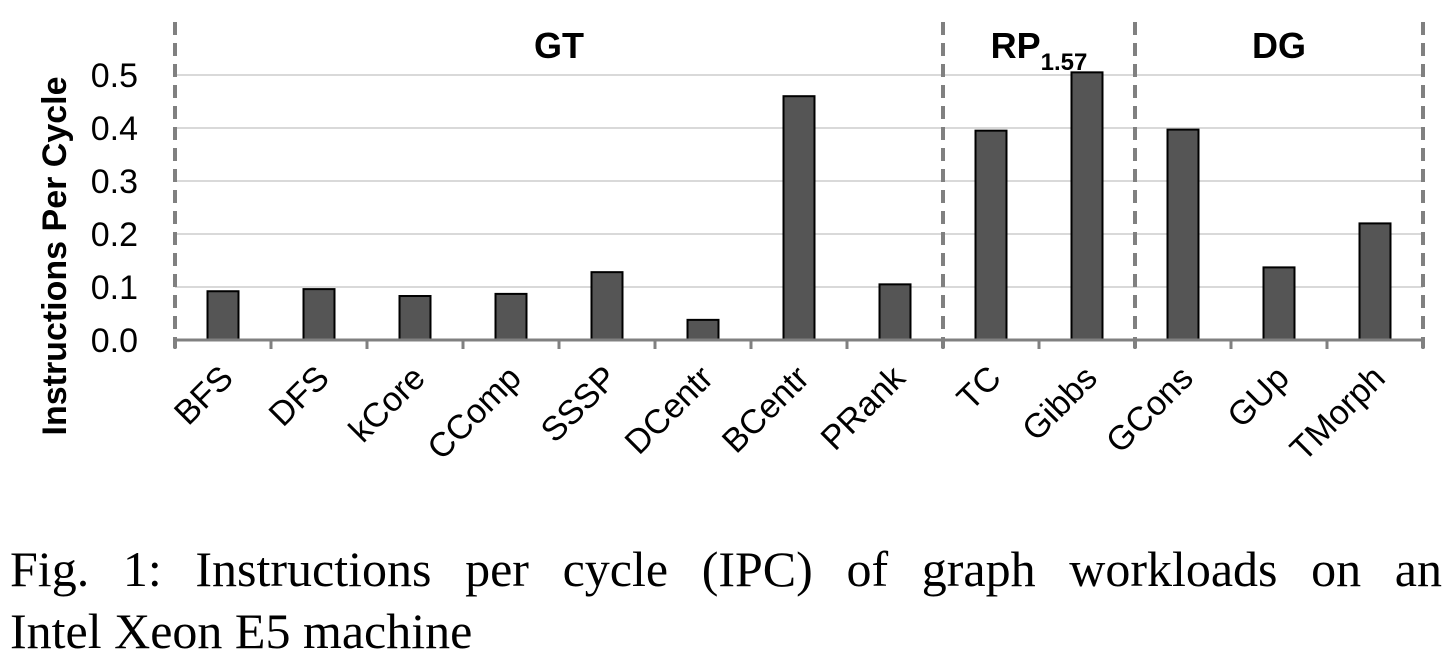 This screenshot has width=1453, height=671. Describe the element at coordinates (299, 396) in the screenshot. I see `x-tick-label-dfs: DFS` at that location.